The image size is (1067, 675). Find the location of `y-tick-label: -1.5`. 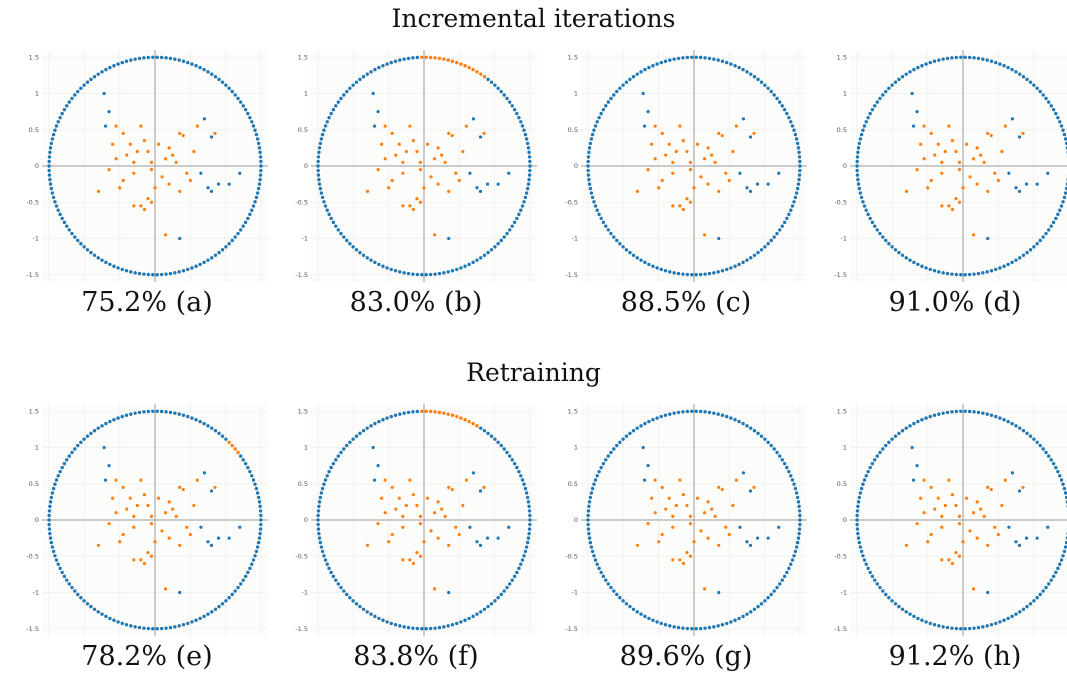

y-tick-label: -1.5 is located at coordinates (840, 275).